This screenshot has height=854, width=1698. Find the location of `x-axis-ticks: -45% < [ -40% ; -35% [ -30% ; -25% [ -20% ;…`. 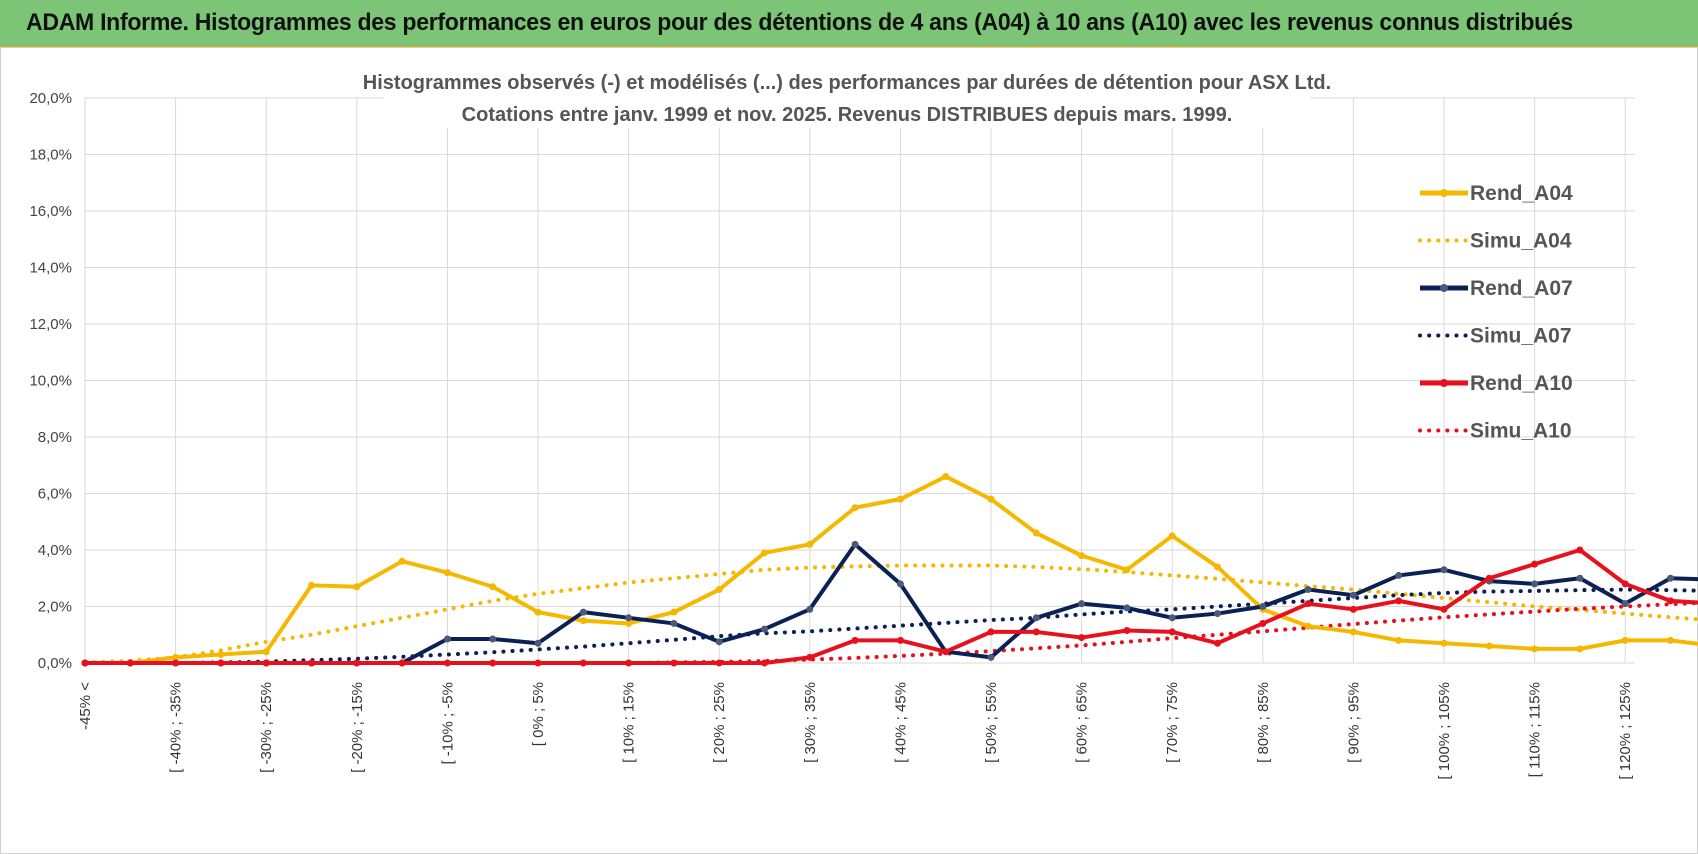

x-axis-ticks: -45% < [ -40% ; -35% [ -30% ; -25% [ -20% ;… is located at coordinates (855, 731).